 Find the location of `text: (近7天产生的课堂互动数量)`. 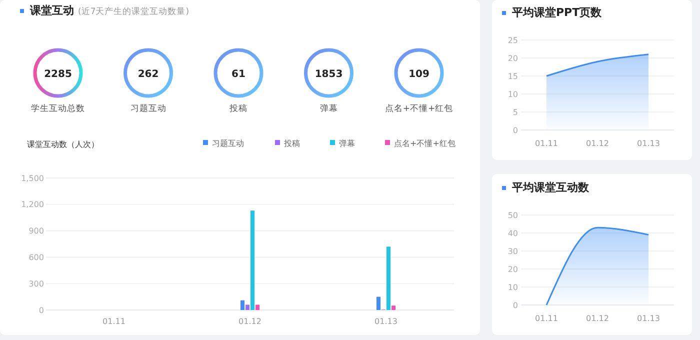

text: (近7天产生的课堂互动数量) is located at coordinates (134, 11).